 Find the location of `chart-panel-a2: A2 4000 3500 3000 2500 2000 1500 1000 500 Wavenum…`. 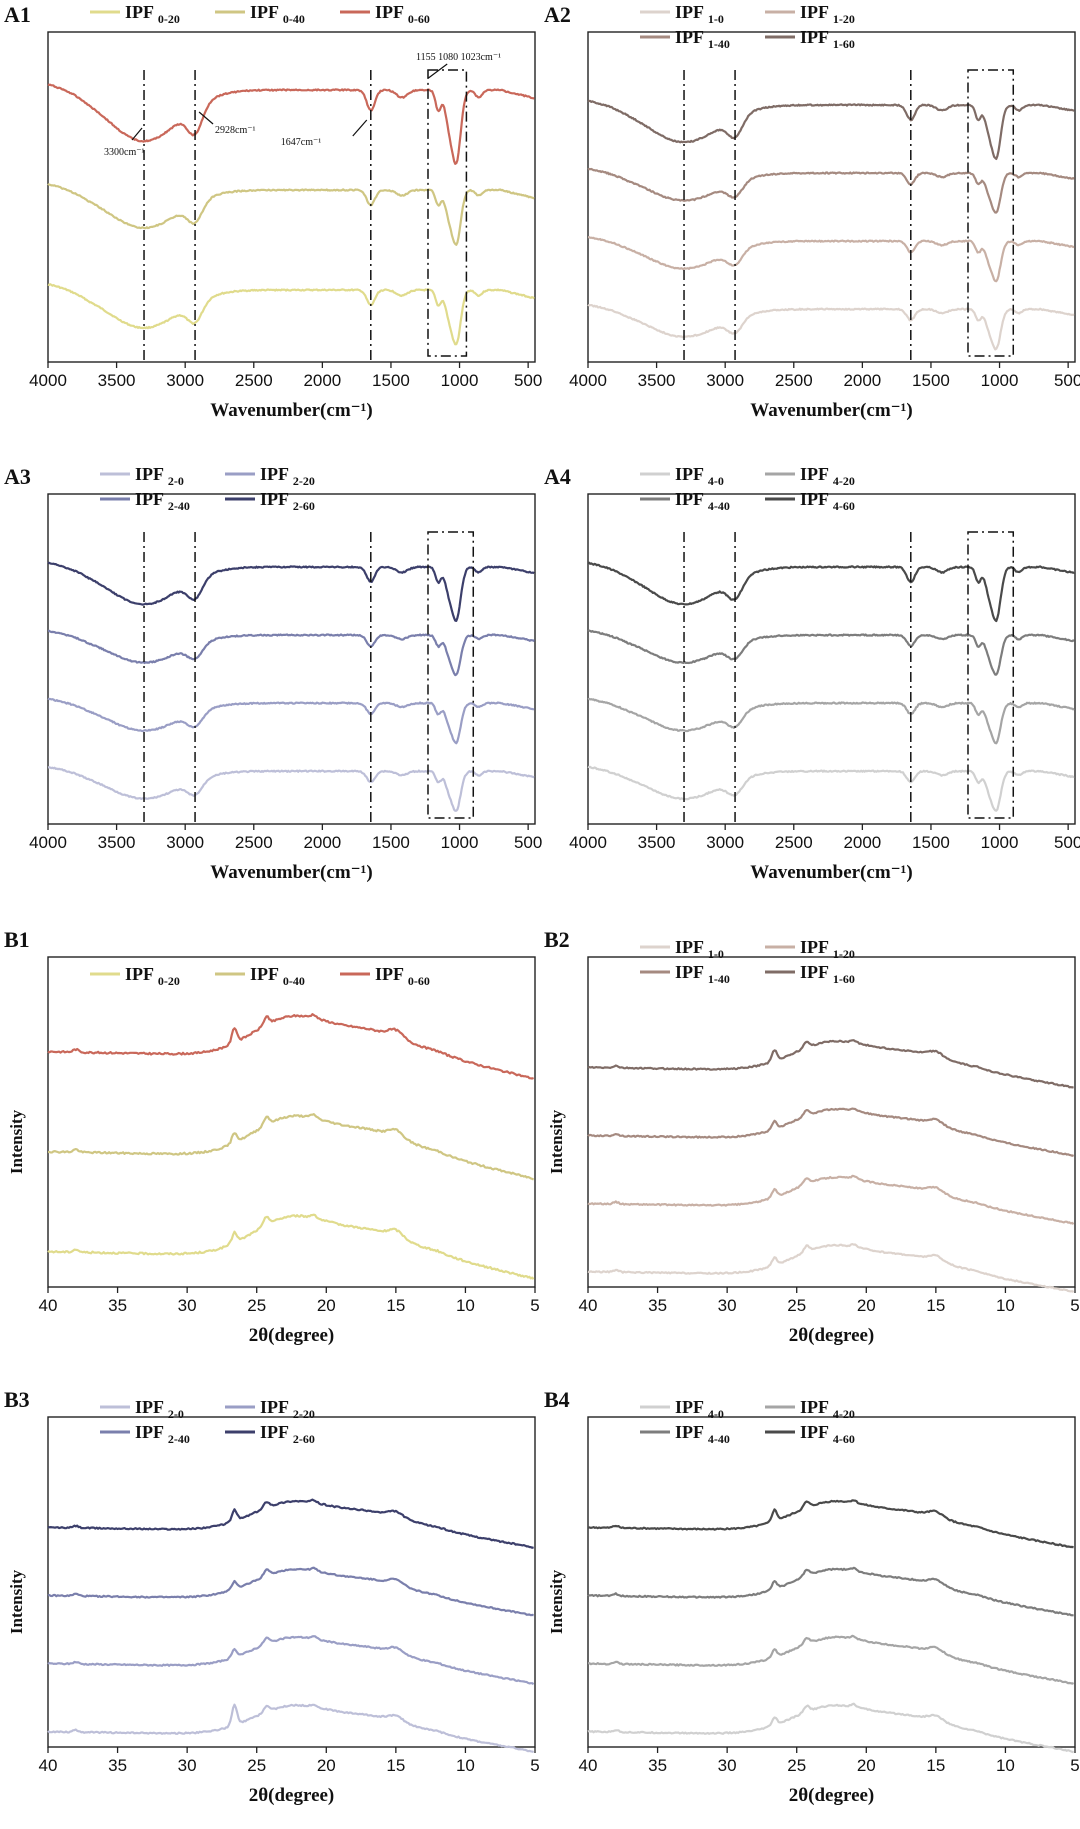

chart-panel-a2: A2 4000 3500 3000 2500 2000 1500 1000 500 Wavenum… is located at coordinates (810, 225).